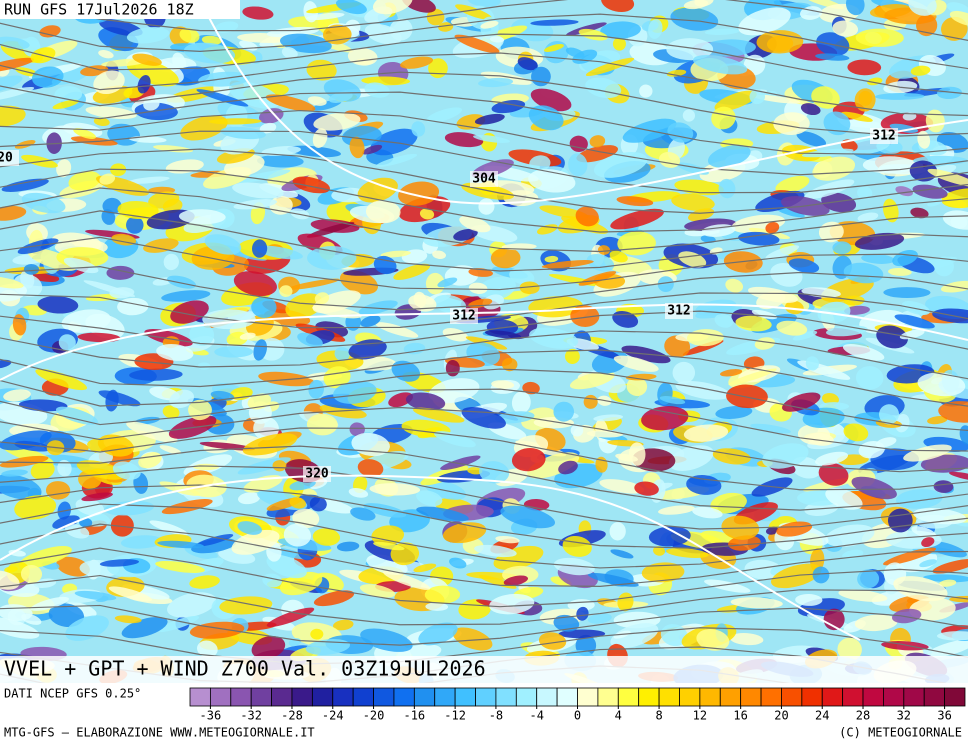  Describe the element at coordinates (484, 669) in the screenshot. I see `title-box` at that location.